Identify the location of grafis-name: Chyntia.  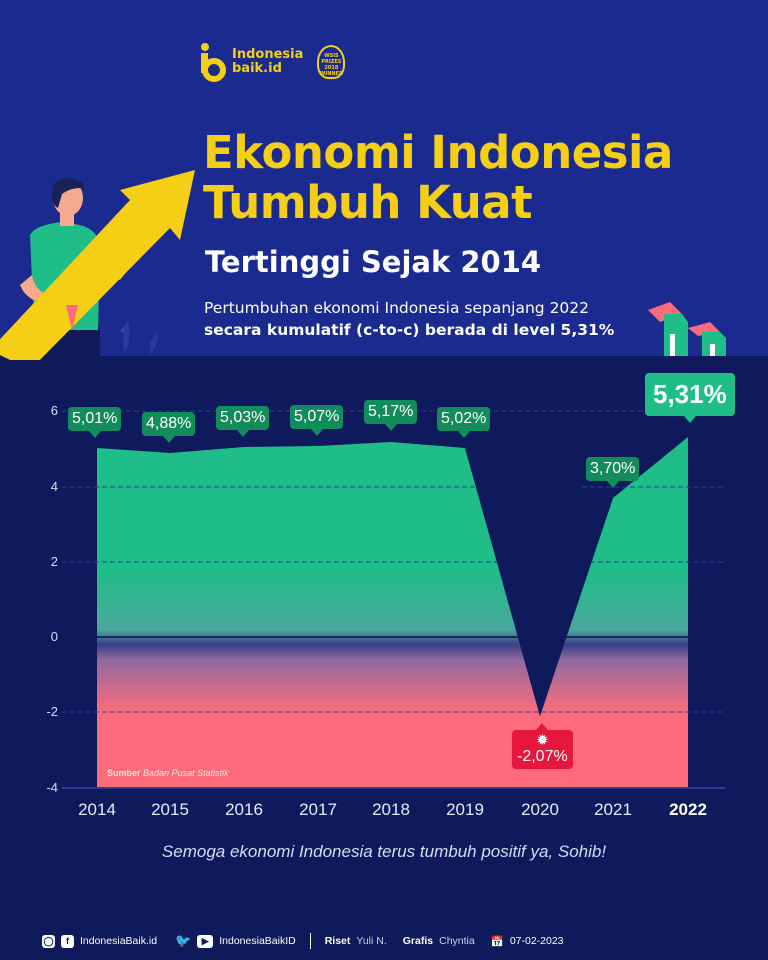
(457, 941).